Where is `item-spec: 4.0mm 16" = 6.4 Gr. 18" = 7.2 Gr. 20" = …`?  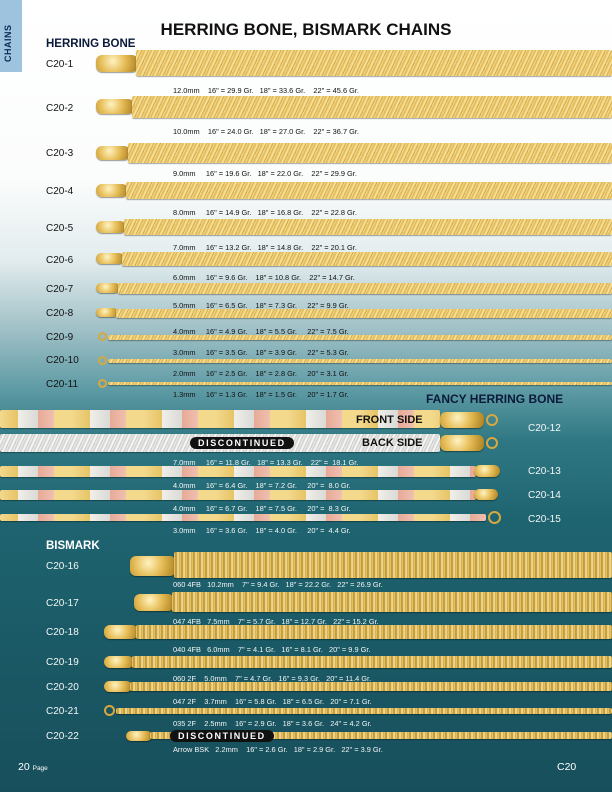 item-spec: 4.0mm 16" = 6.4 Gr. 18" = 7.2 Gr. 20" = … is located at coordinates (262, 485).